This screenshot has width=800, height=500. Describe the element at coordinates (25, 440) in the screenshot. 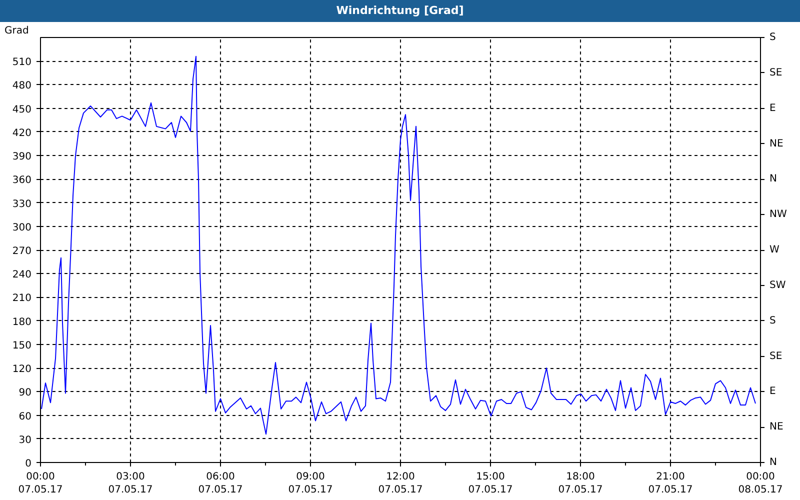

I see `y-tick-label: 30` at that location.